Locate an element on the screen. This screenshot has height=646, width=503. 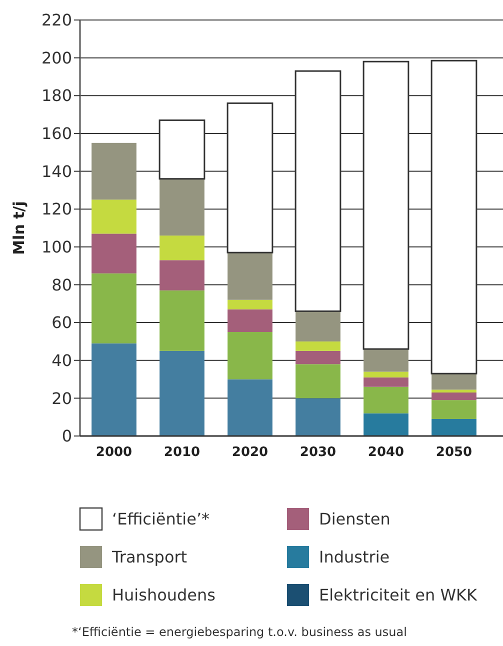
x-tick-label: 2030 is located at coordinates (318, 452).